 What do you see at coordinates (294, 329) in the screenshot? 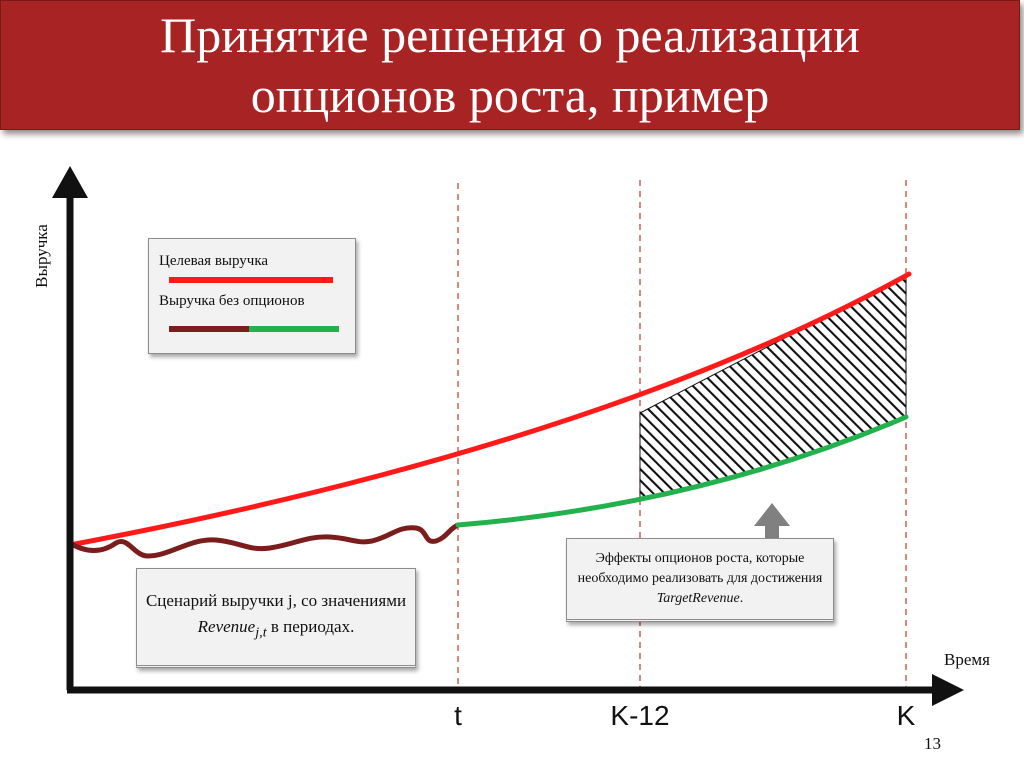
I see `legend-forecast-line` at bounding box center [294, 329].